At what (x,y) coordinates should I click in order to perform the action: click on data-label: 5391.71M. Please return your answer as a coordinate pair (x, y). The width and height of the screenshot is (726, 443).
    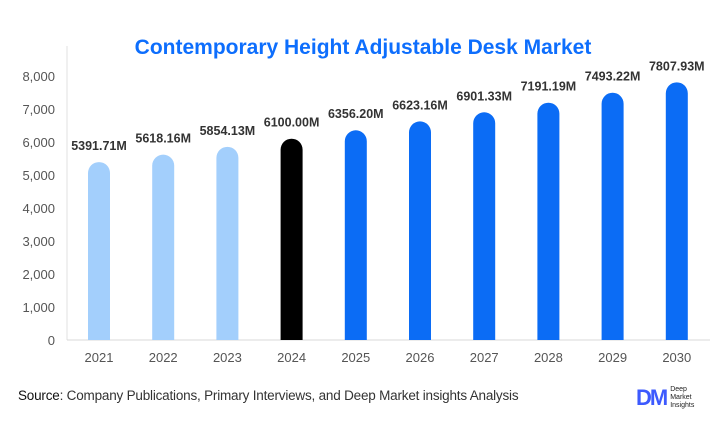
    Looking at the image, I should click on (99, 146).